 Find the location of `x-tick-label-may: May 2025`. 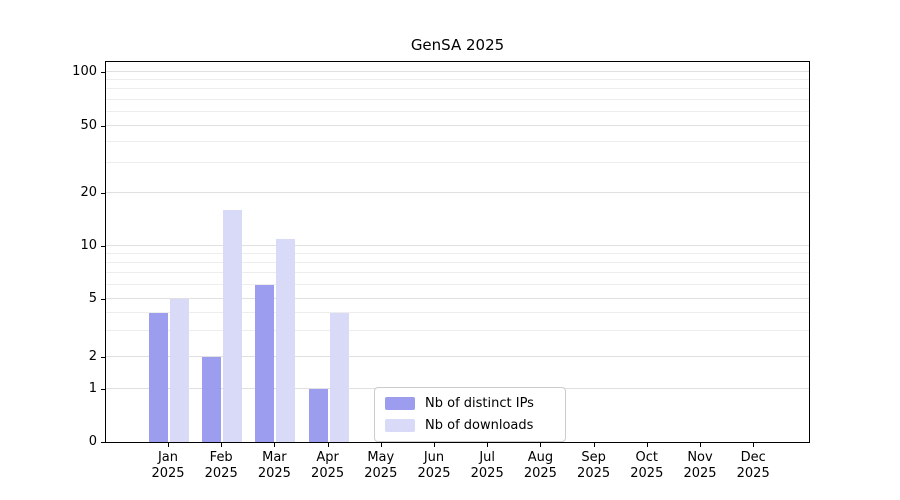

x-tick-label-may: May 2025 is located at coordinates (381, 466).